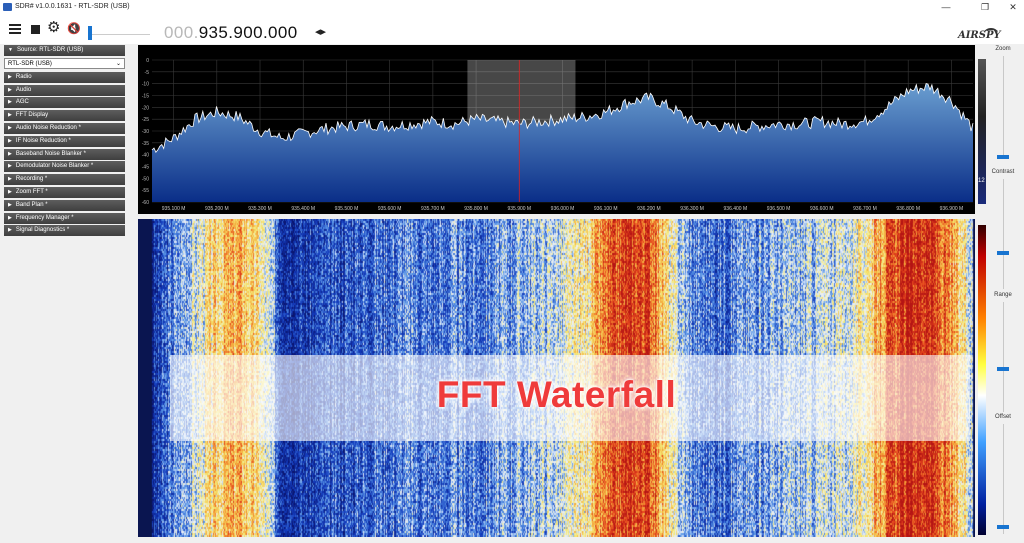 Image resolution: width=1024 pixels, height=543 pixels. What do you see at coordinates (74, 29) in the screenshot?
I see `mute-icon: 🔇` at bounding box center [74, 29].